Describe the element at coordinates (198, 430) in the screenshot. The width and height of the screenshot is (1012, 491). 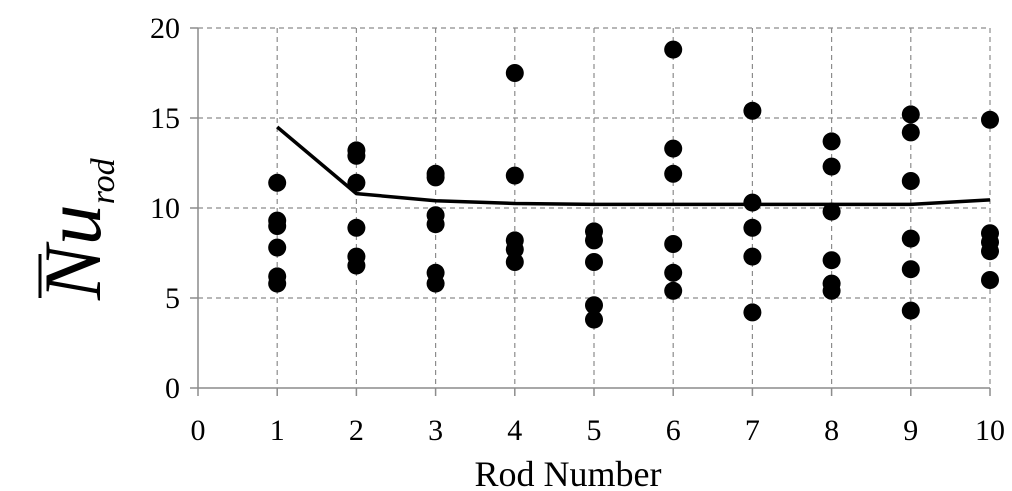
I see `x-tick-label: 0` at that location.